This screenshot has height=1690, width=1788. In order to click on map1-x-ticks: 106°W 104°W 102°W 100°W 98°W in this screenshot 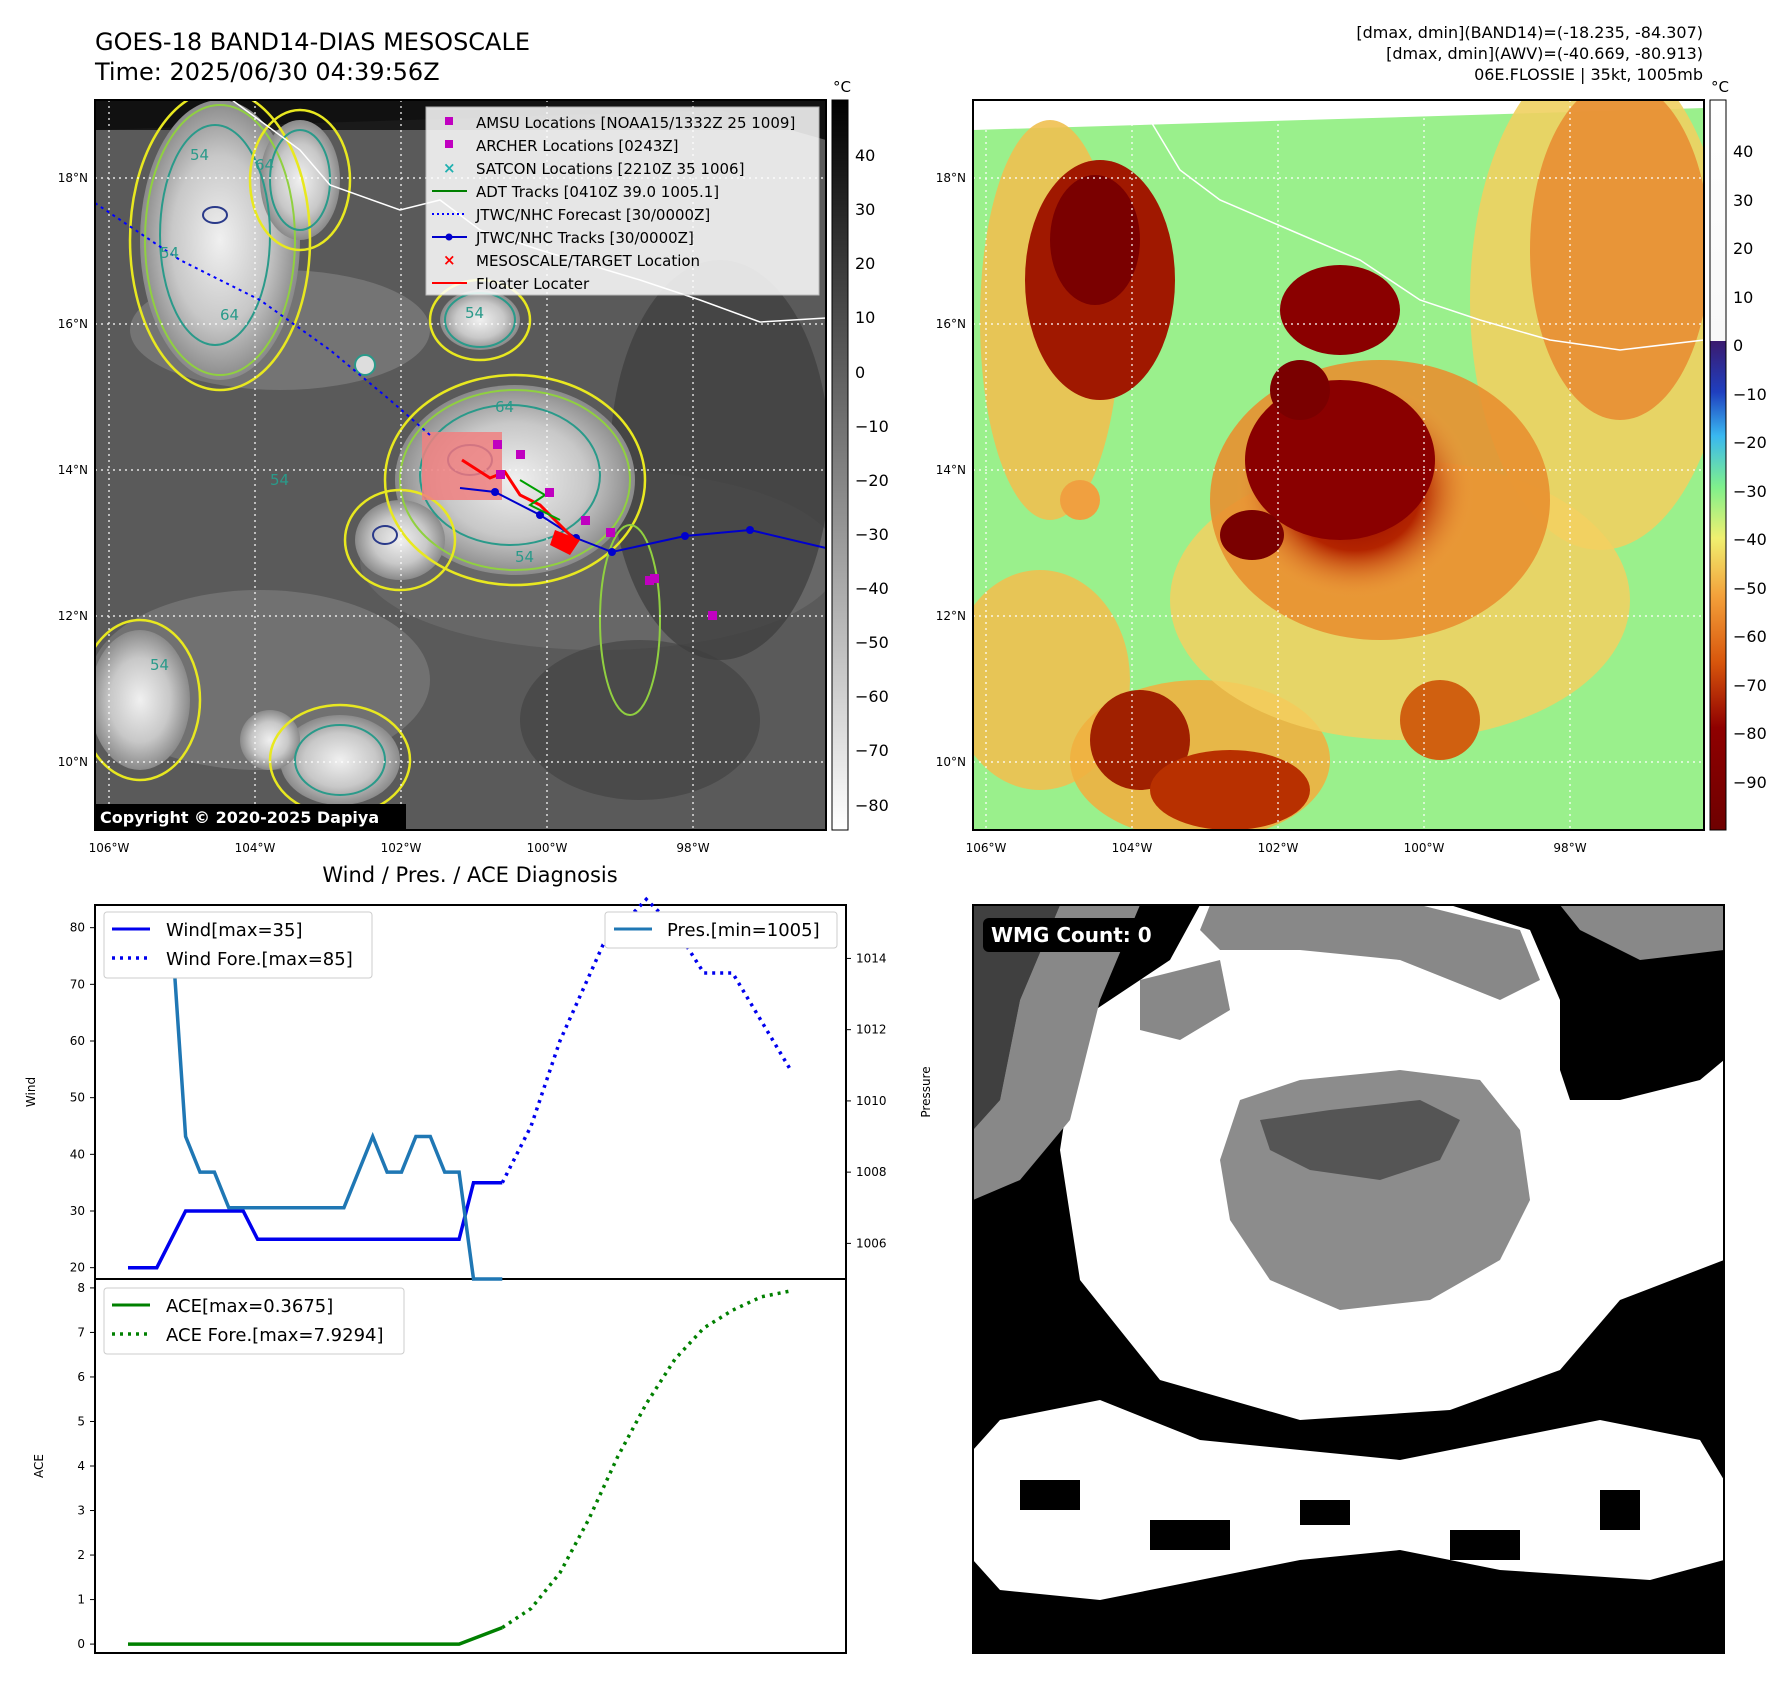, I will do `click(399, 848)`.